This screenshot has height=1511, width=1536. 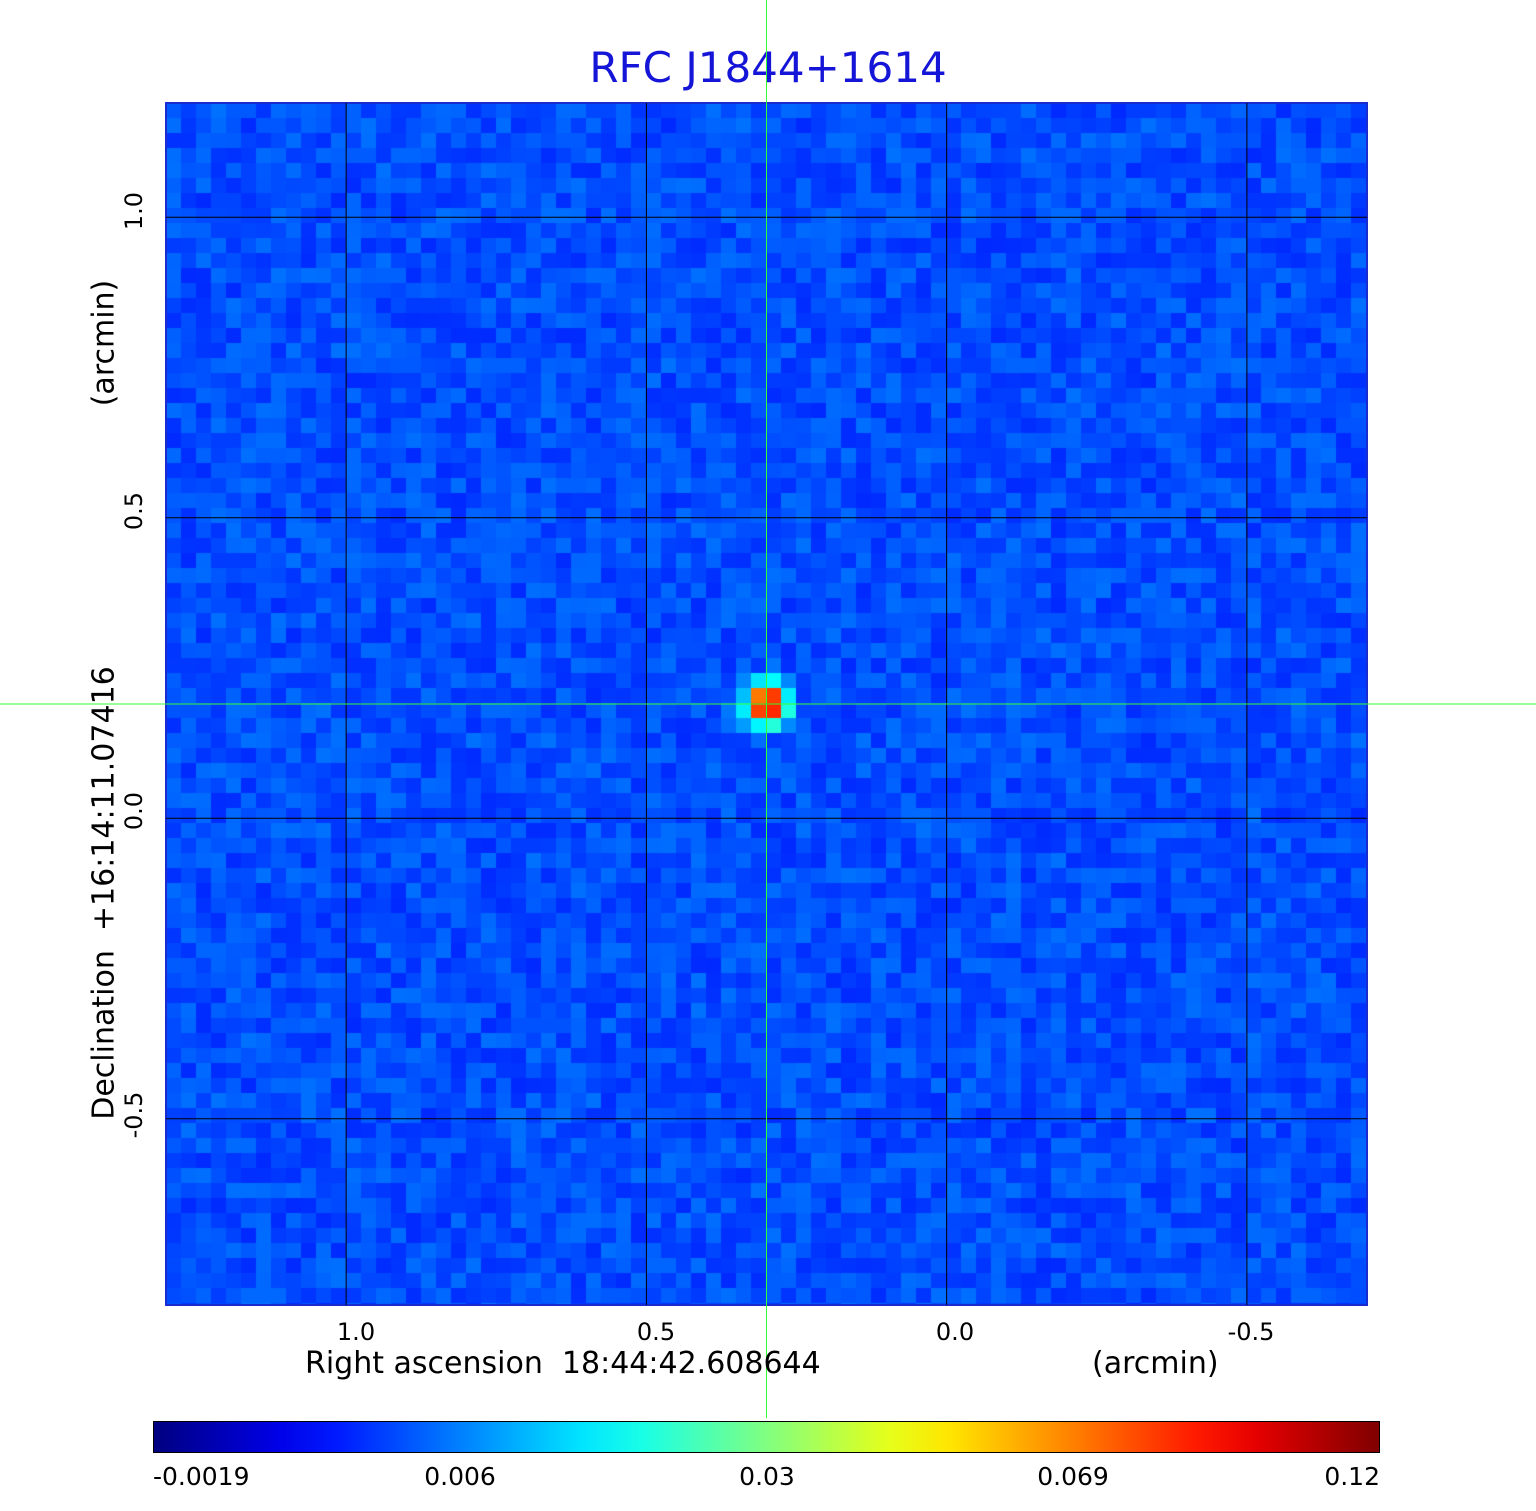 What do you see at coordinates (134, 1115) in the screenshot?
I see `y-tick-label: -0.5` at bounding box center [134, 1115].